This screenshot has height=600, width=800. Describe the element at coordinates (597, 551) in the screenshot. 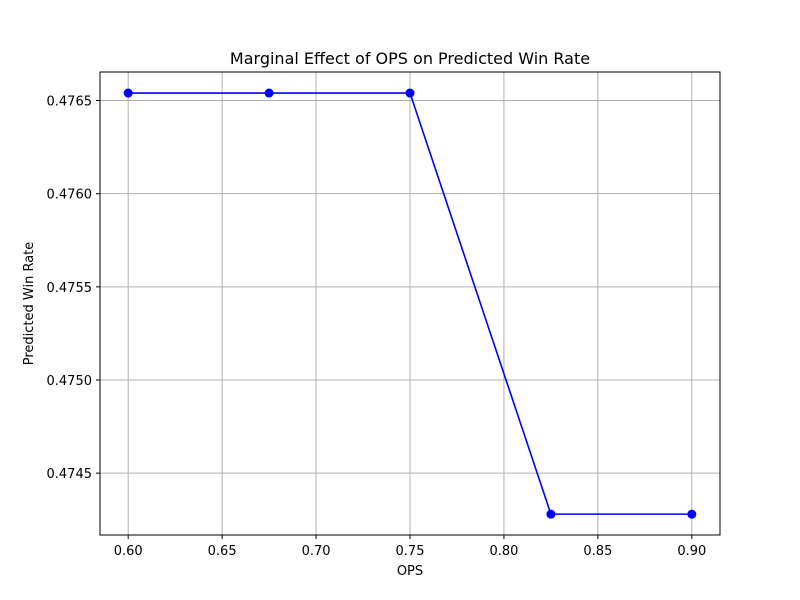

I see `x-tick-label: 0.85` at that location.